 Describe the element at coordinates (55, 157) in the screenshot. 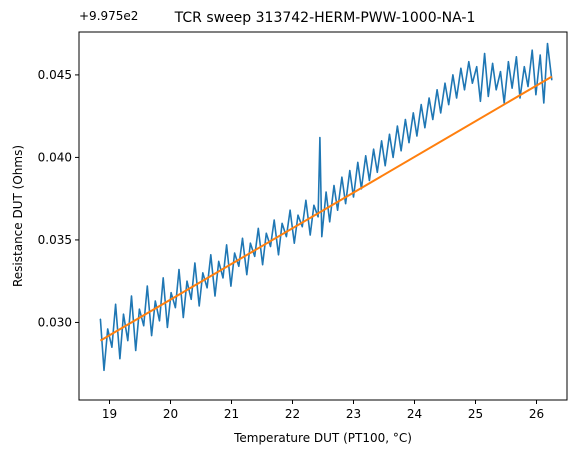

I see `y-tick-label: 0.040` at that location.